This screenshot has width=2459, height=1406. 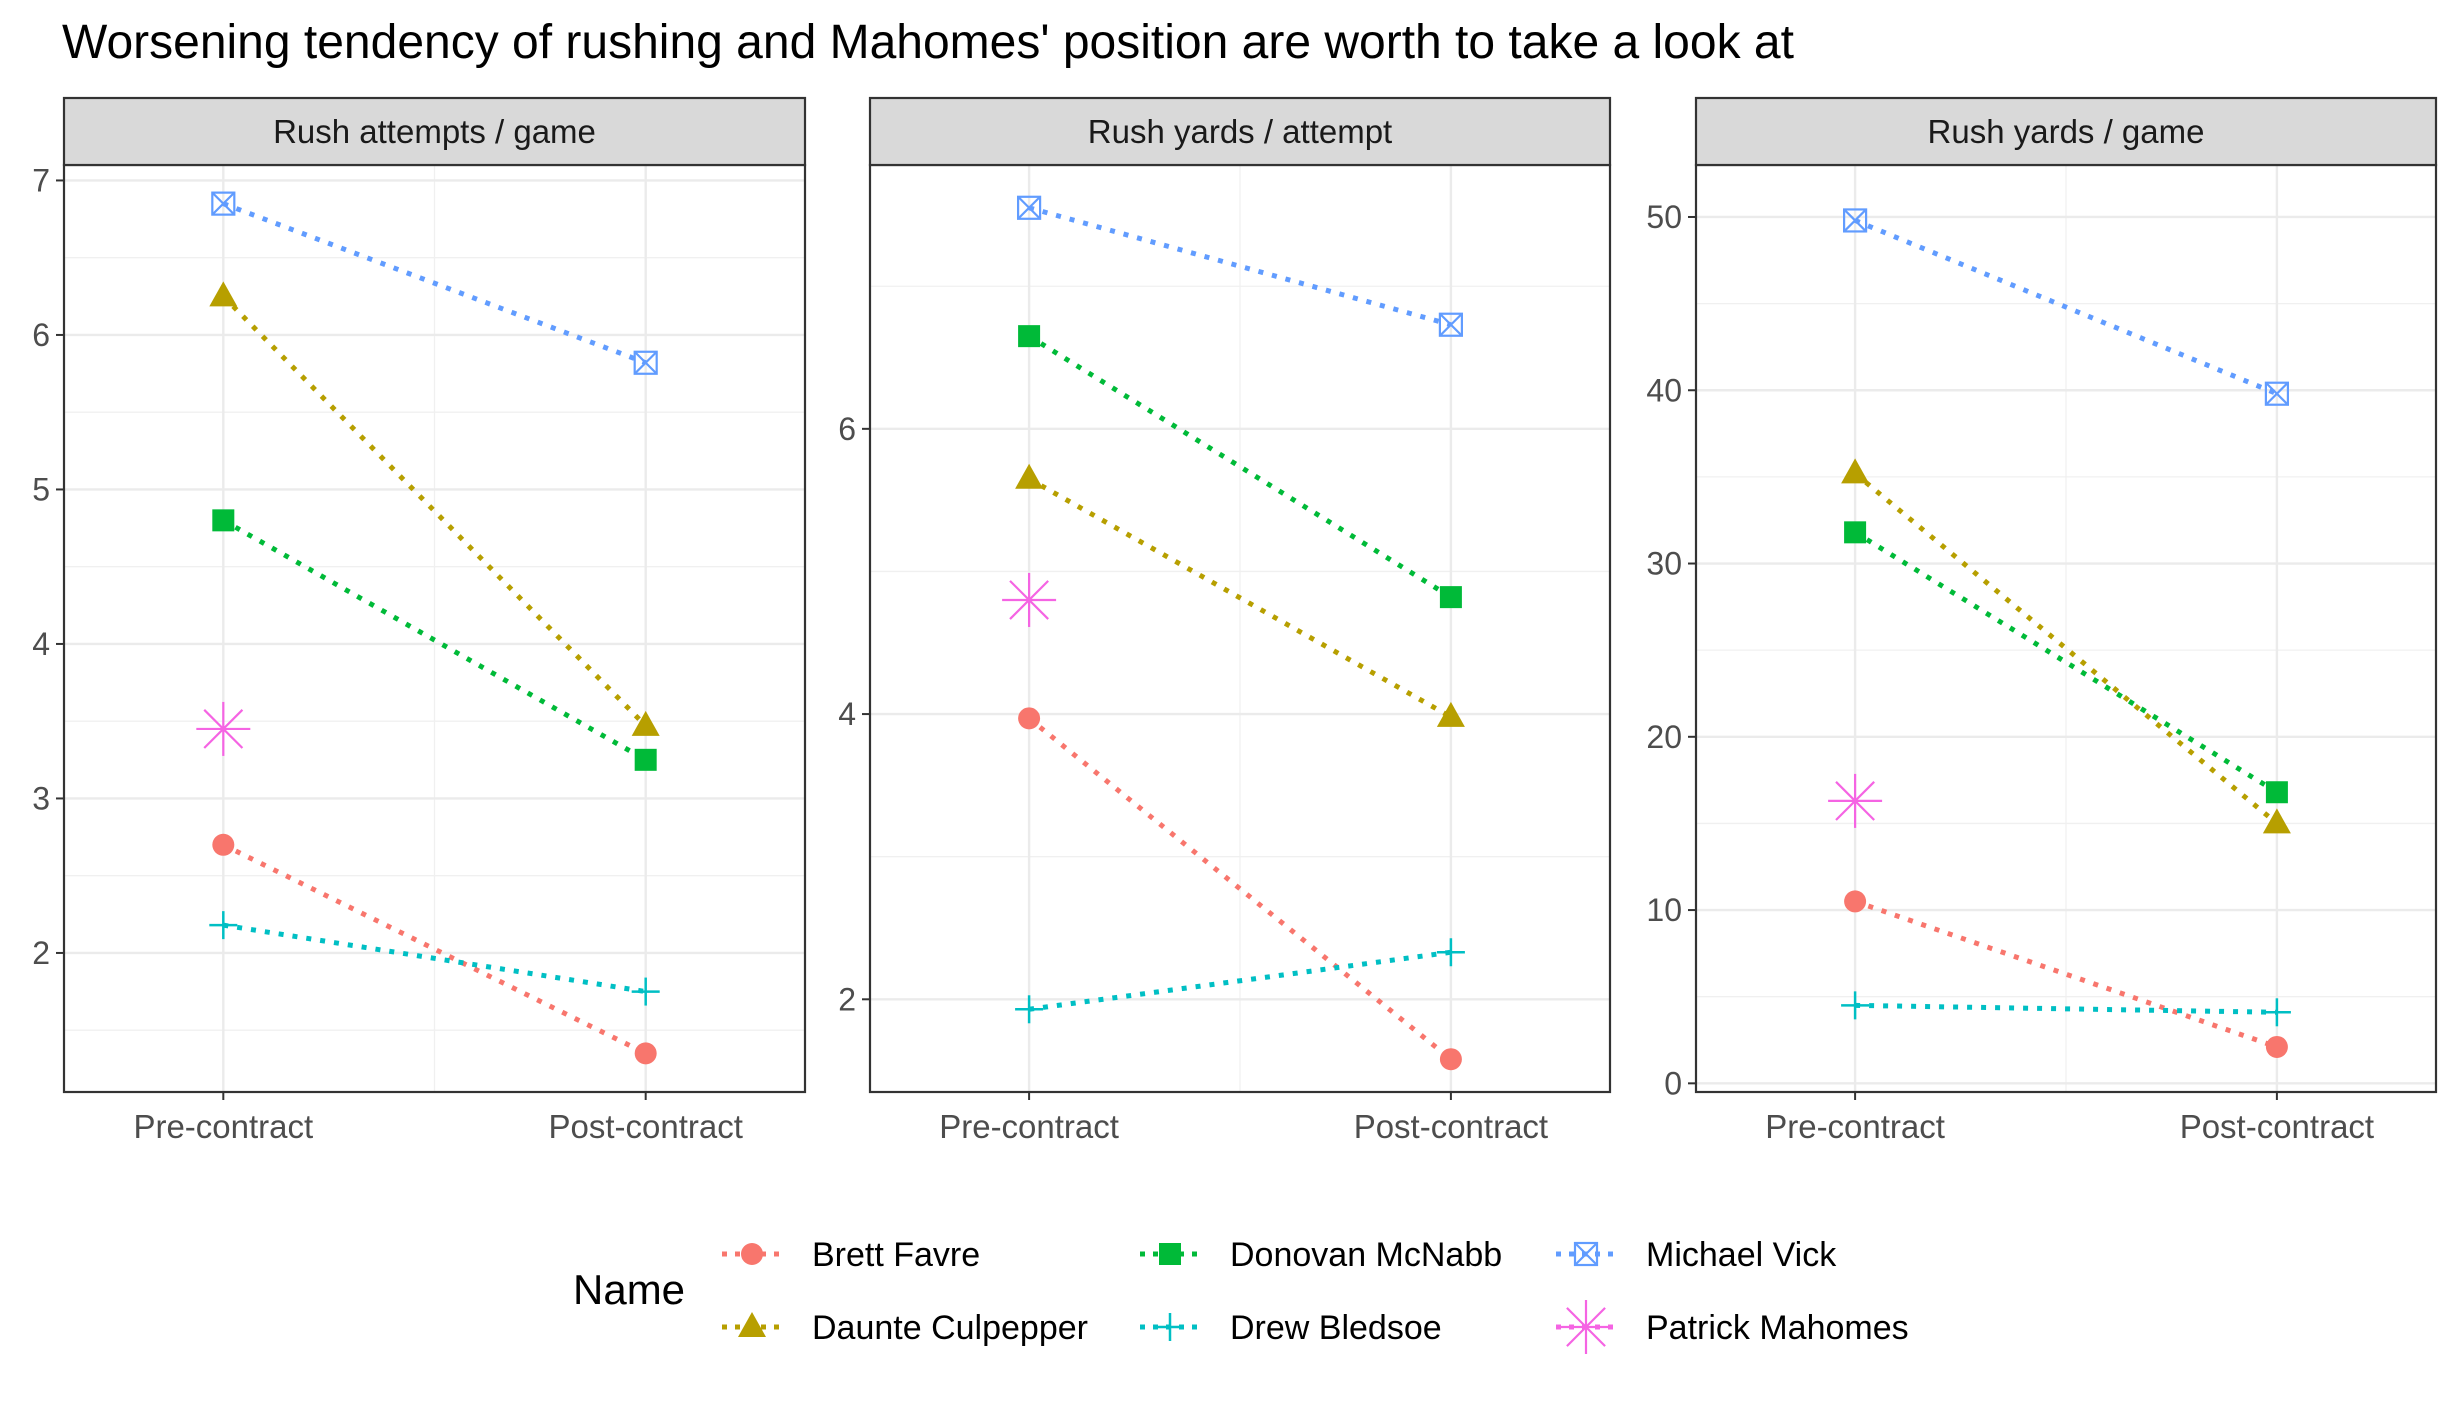 I want to click on legend-item-brett-favre: Brett Favre, so click(x=851, y=1255).